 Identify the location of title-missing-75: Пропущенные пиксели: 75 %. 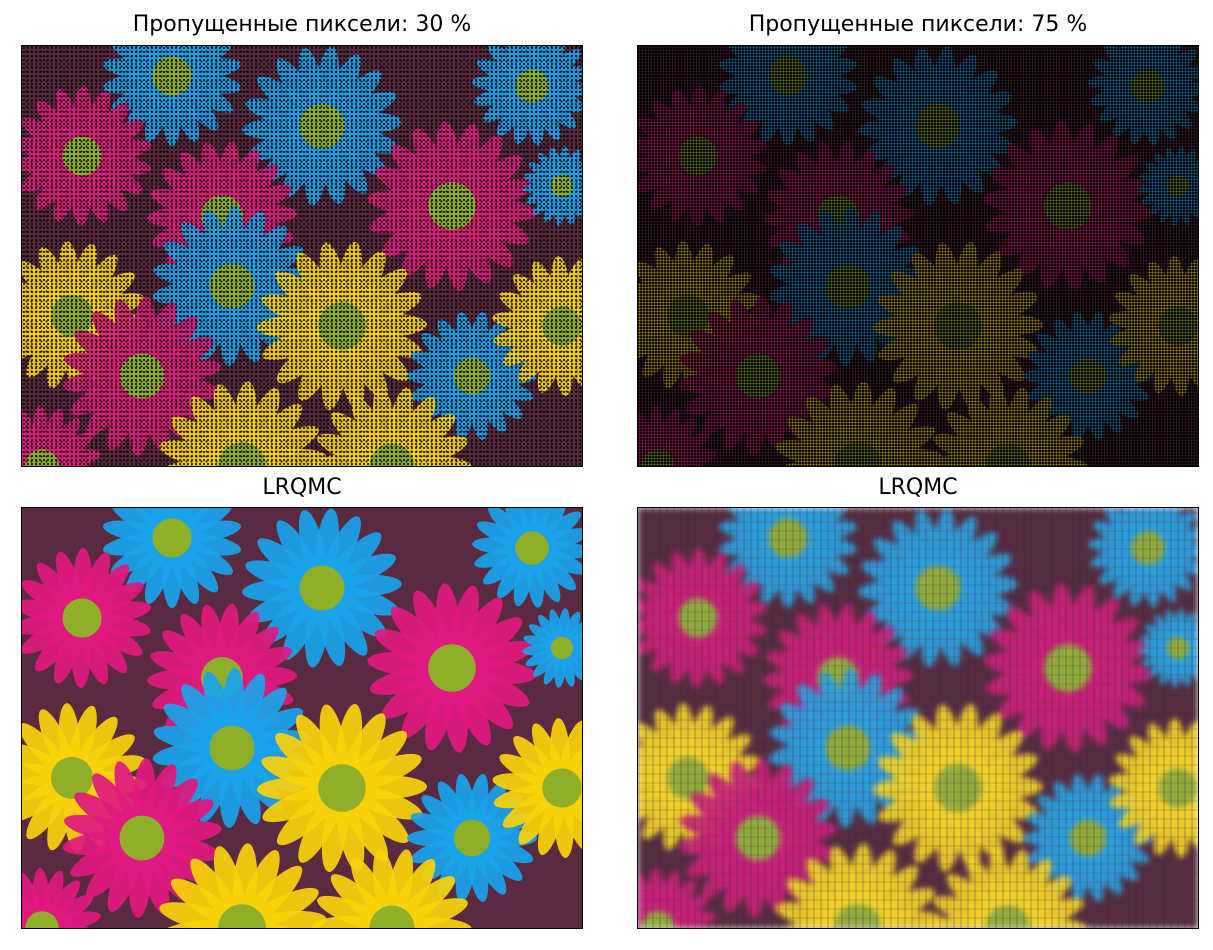
(918, 24).